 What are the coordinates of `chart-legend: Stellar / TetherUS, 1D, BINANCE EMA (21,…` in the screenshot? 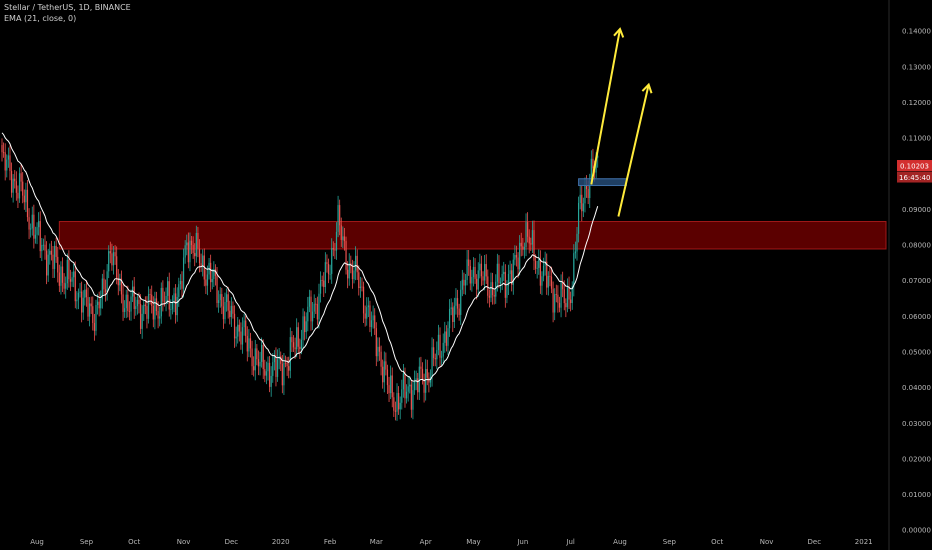 It's located at (67, 13).